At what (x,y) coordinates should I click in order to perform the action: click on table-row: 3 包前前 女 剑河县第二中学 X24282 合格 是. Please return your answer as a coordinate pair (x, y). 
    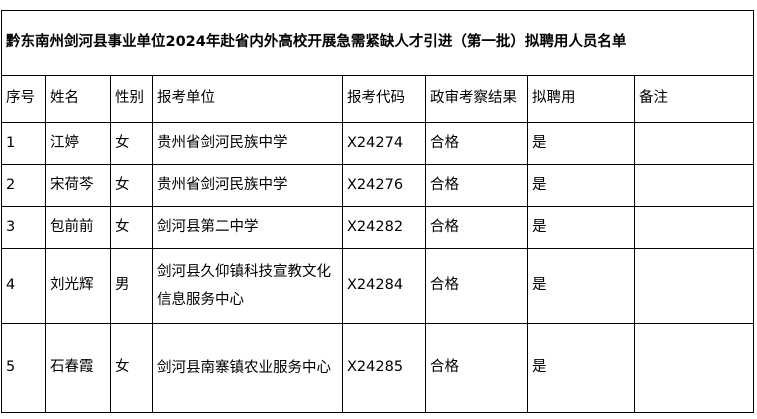
    Looking at the image, I should click on (378, 227).